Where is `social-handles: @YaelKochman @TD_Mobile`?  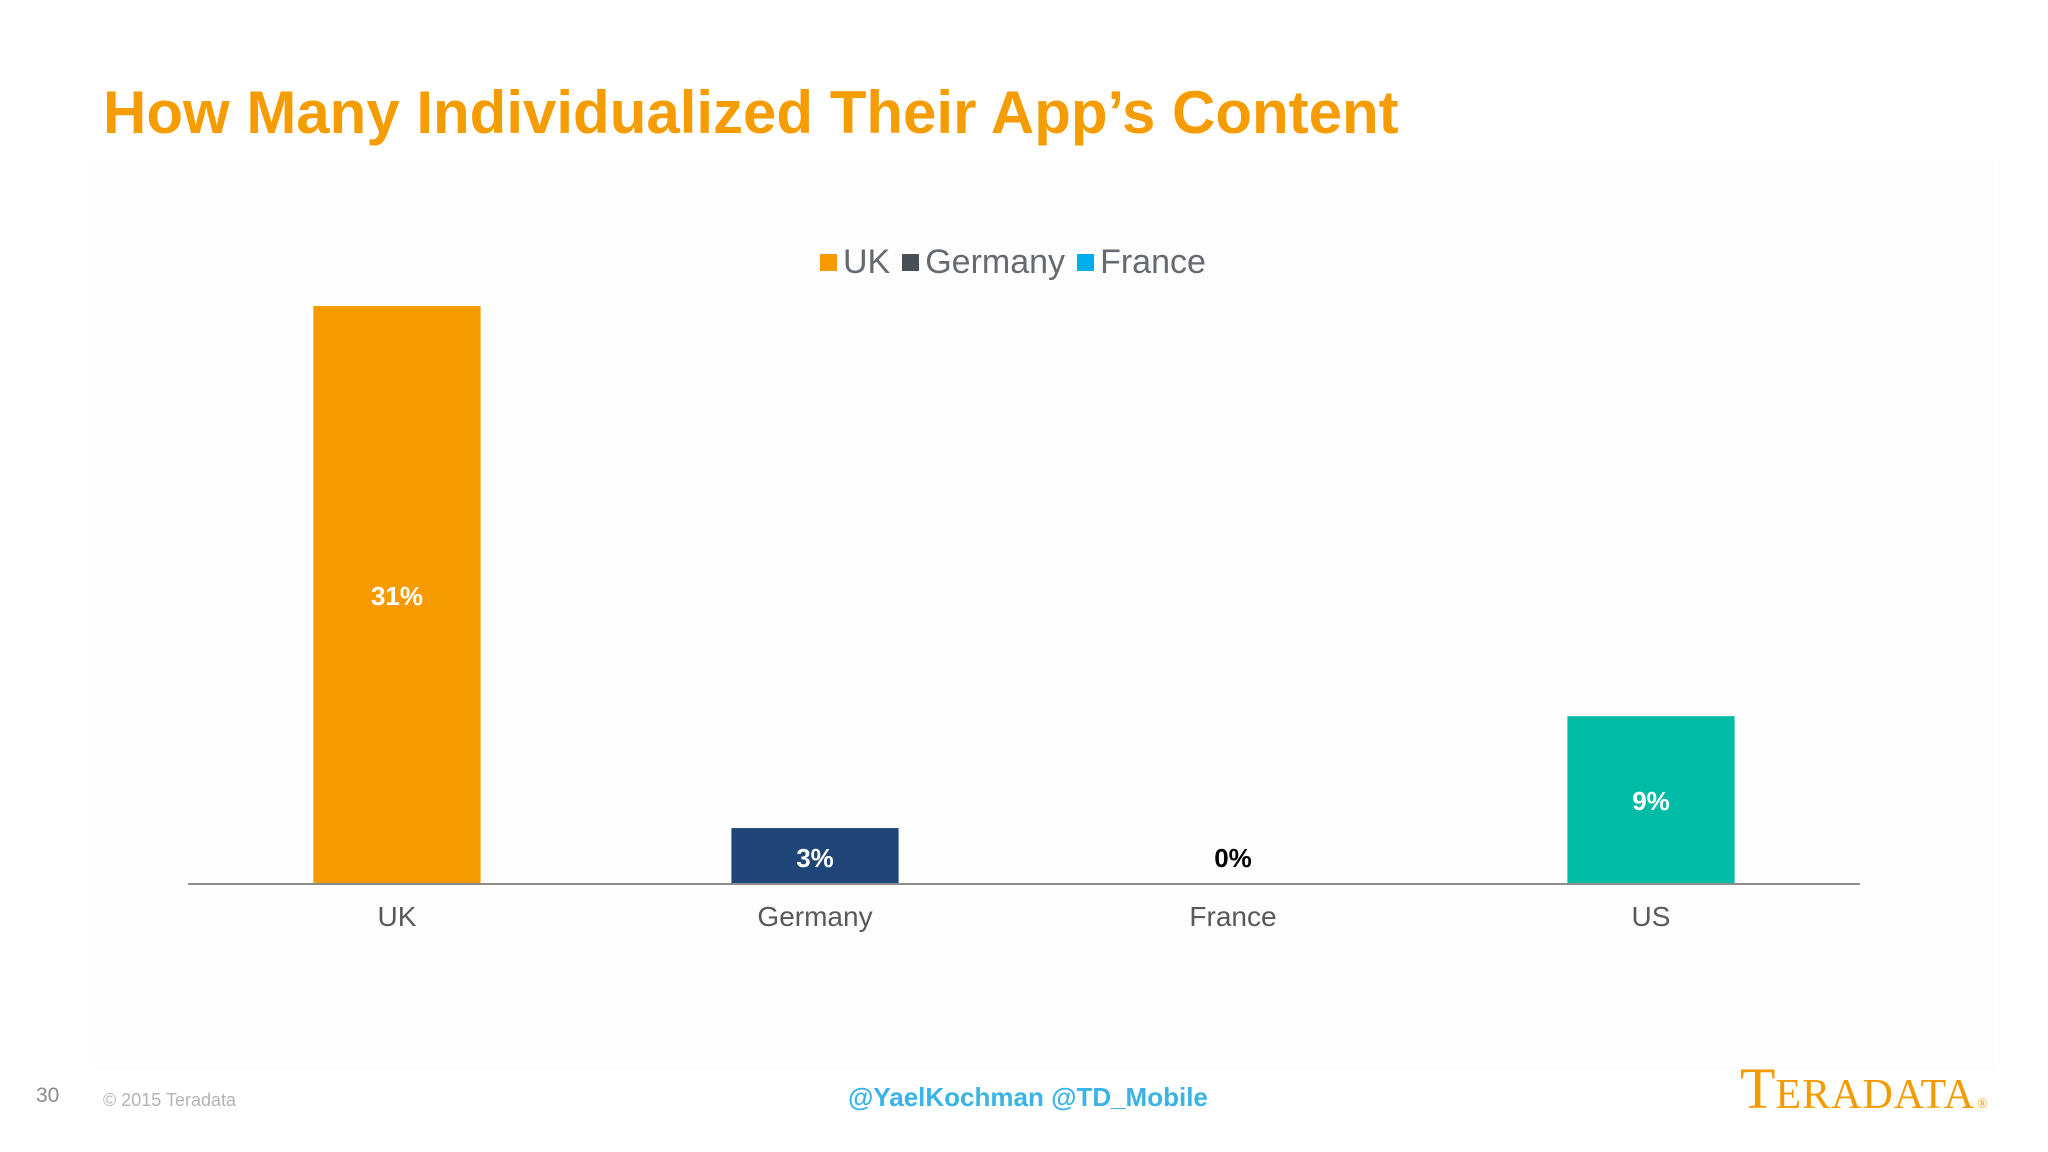
social-handles: @YaelKochman @TD_Mobile is located at coordinates (1028, 1097).